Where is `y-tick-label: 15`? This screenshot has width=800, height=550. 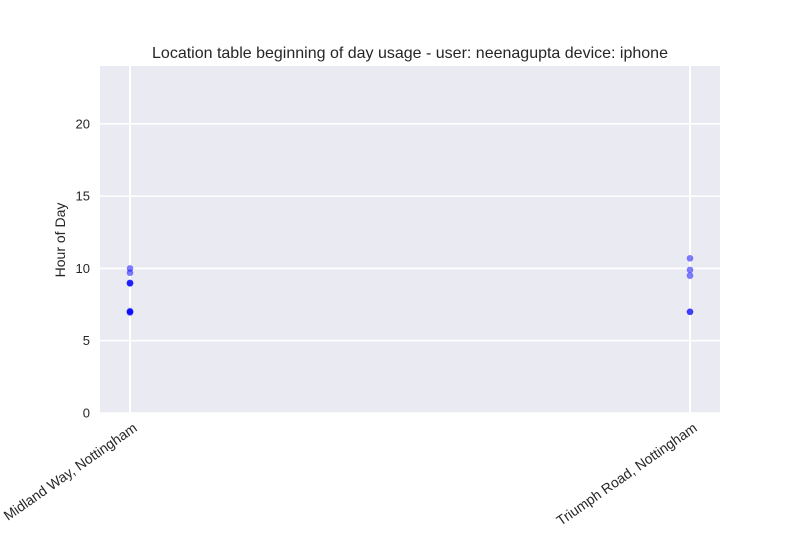
y-tick-label: 15 is located at coordinates (83, 196).